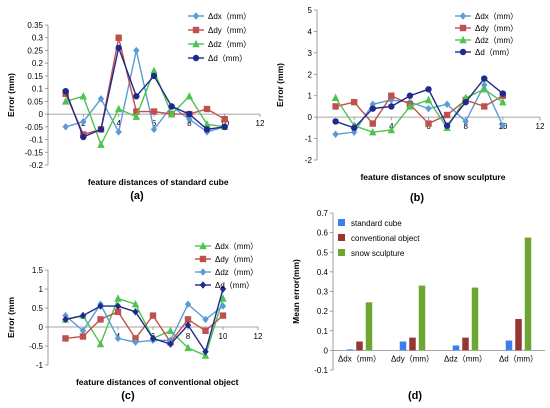  I want to click on y-tick-label: 1, so click(41, 289).